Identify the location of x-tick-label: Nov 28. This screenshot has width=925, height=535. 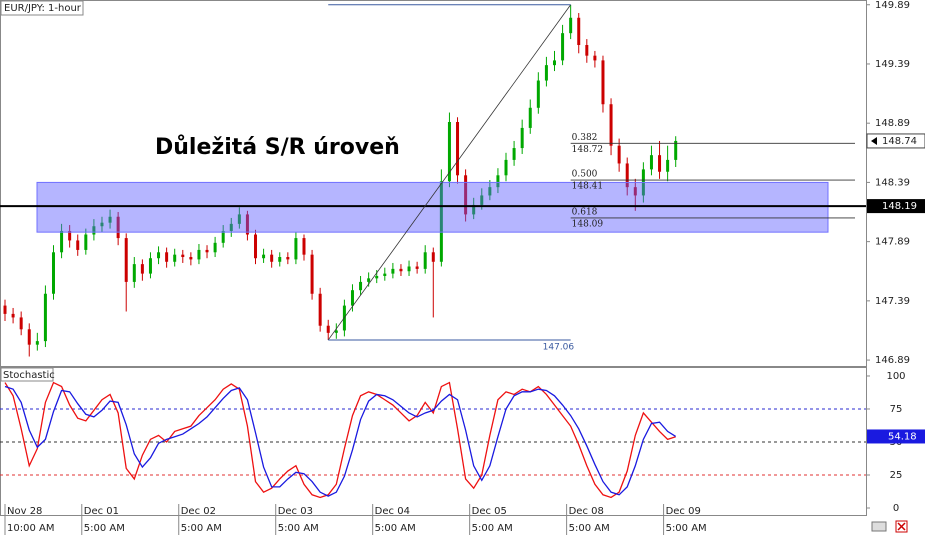
(24, 511).